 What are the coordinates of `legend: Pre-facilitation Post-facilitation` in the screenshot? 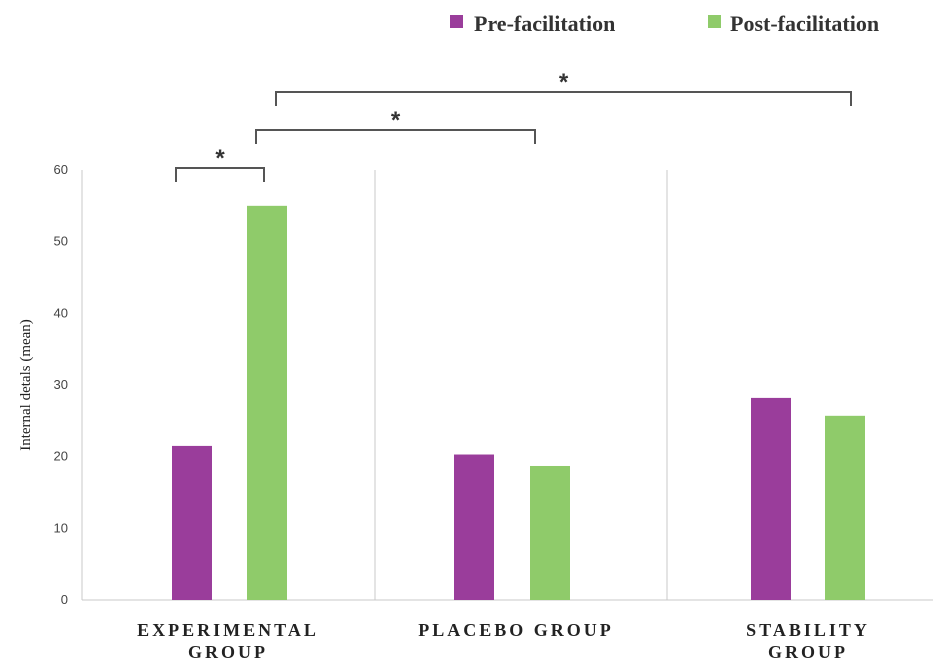 It's located at (664, 23).